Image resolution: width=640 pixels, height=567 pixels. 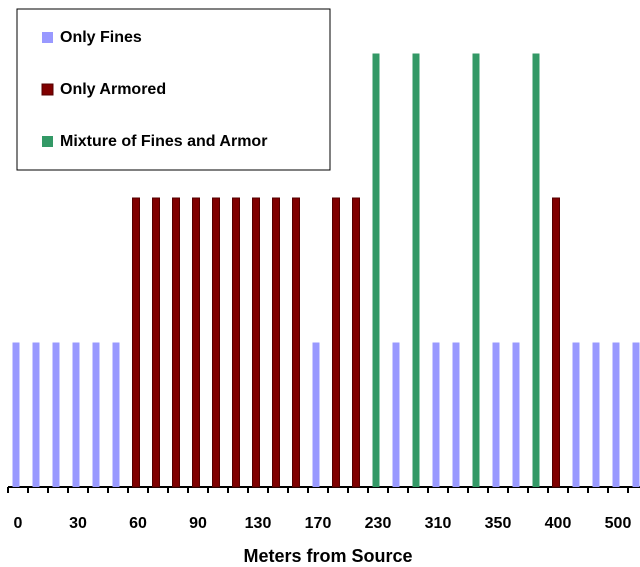 I want to click on x-tick-label: 130, so click(x=258, y=523).